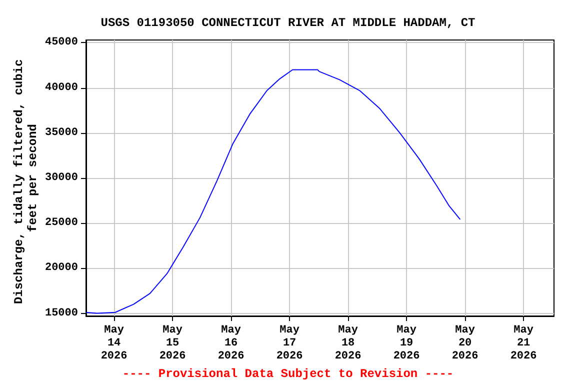  Describe the element at coordinates (61, 223) in the screenshot. I see `y-tick-label: 25000` at that location.